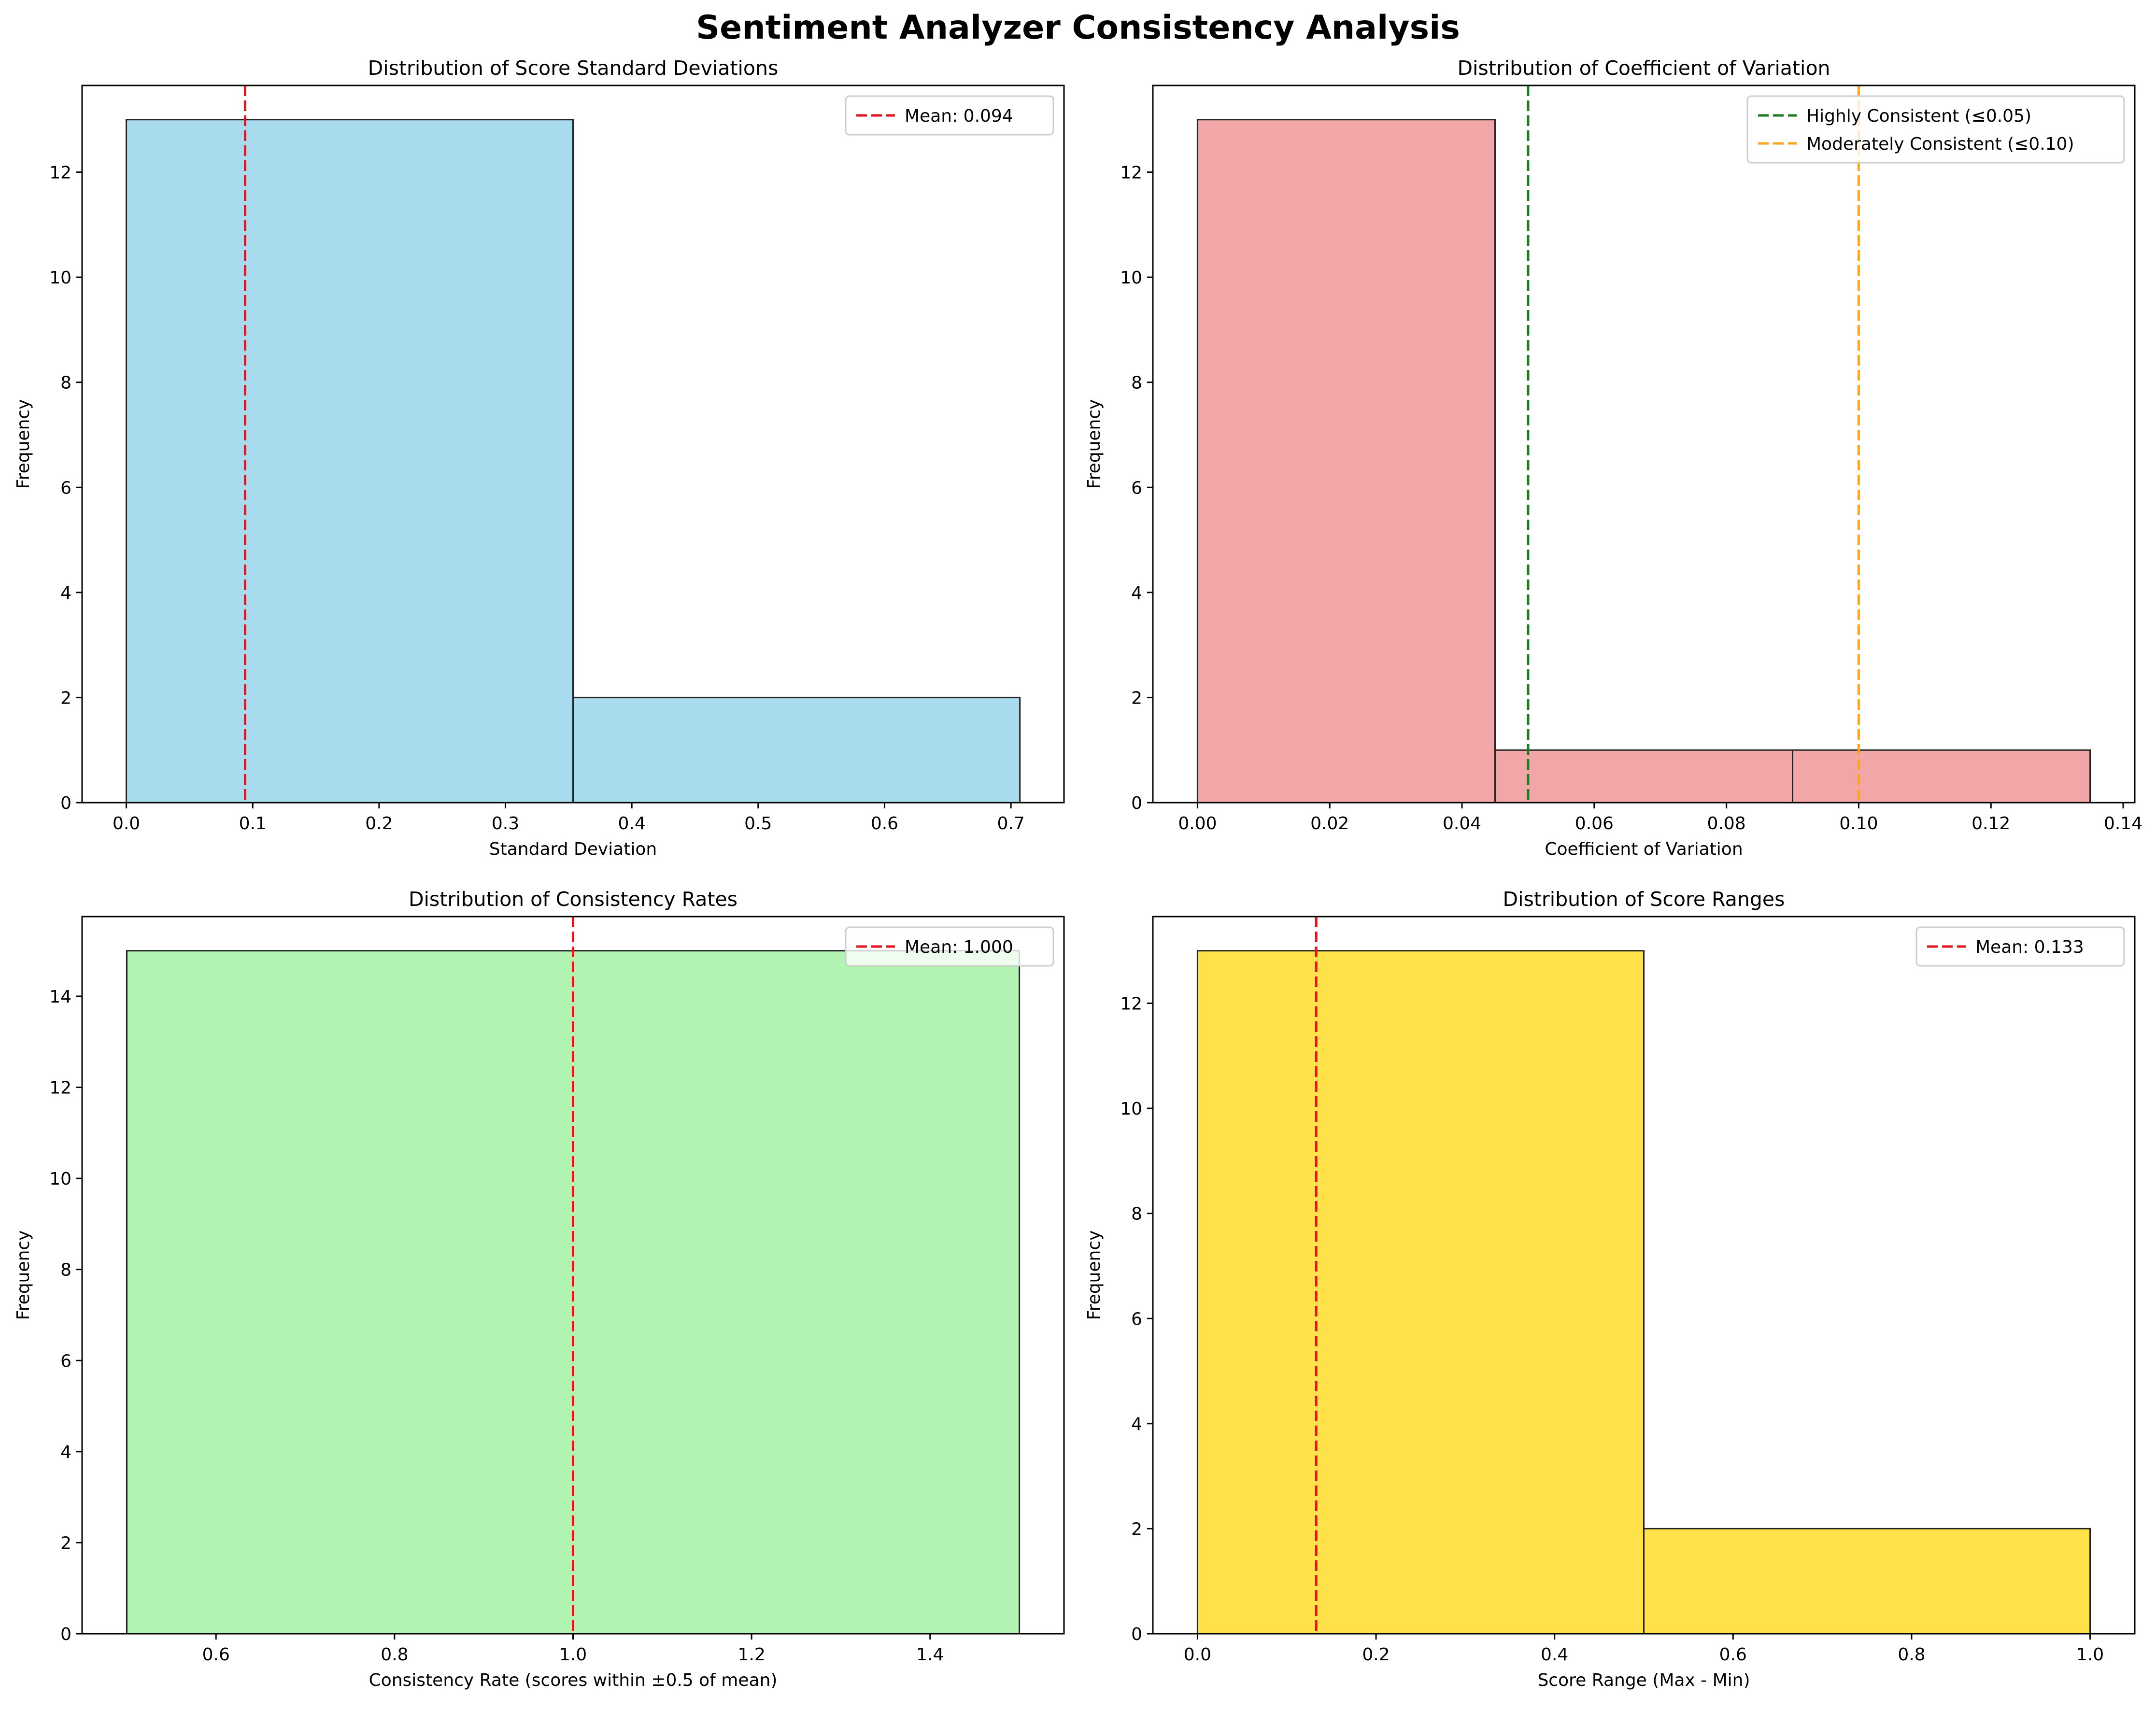  Describe the element at coordinates (1991, 824) in the screenshot. I see `x-tick-label: 0.12` at that location.